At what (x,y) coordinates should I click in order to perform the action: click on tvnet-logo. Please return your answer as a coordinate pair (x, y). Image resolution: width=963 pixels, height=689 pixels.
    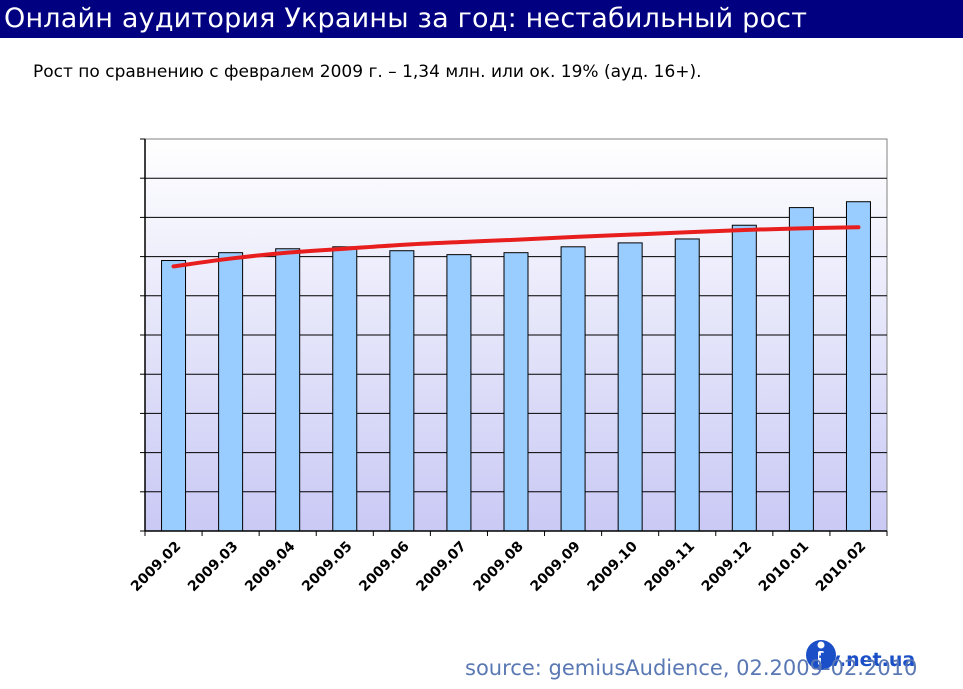
    Looking at the image, I should click on (821, 655).